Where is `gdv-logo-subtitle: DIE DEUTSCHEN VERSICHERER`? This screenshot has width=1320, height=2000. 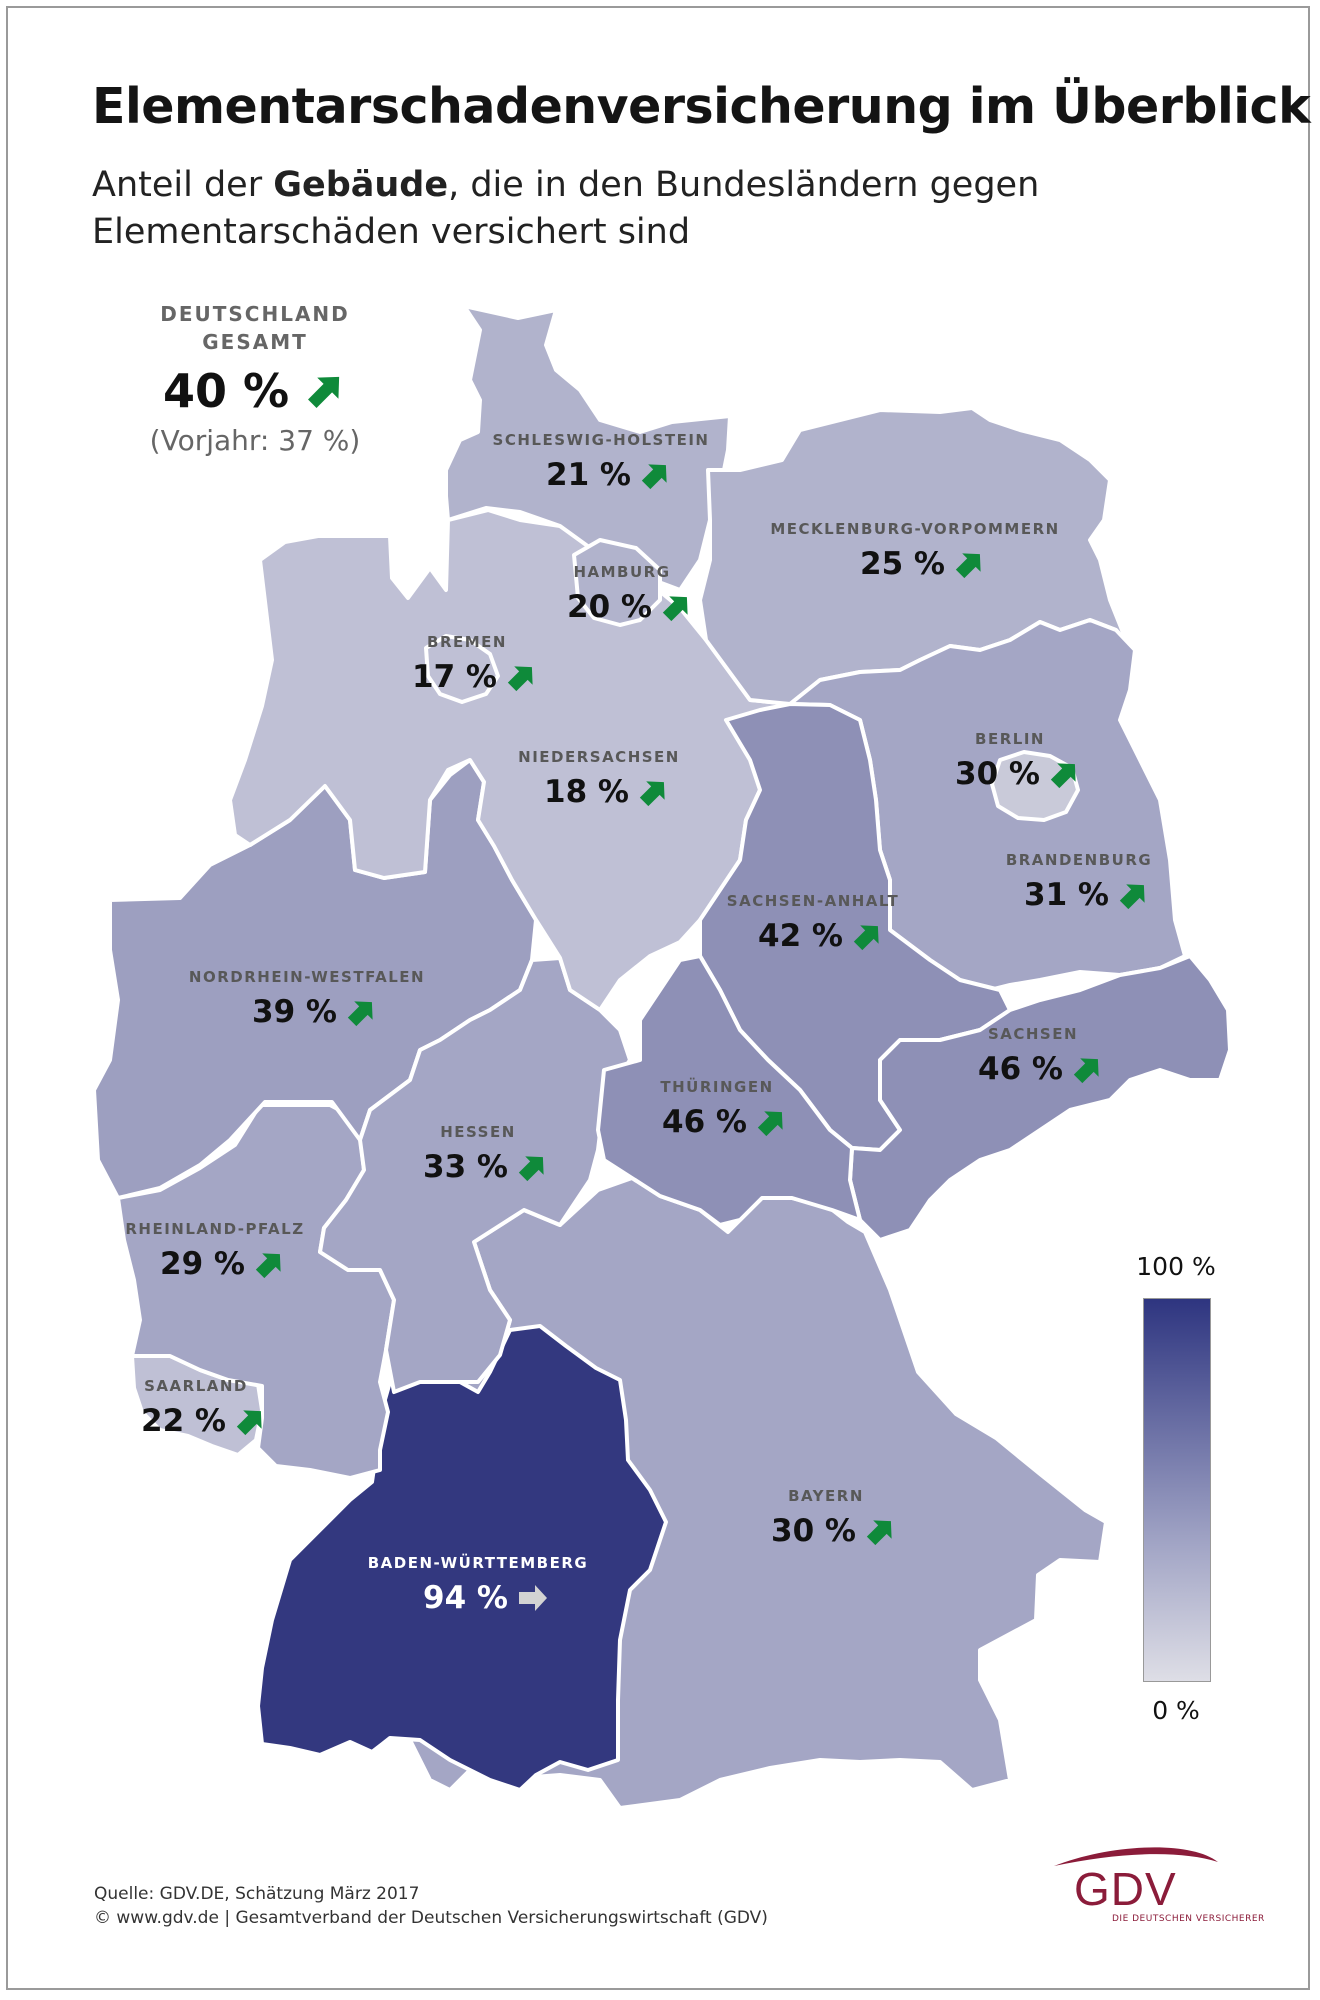 gdv-logo-subtitle: DIE DEUTSCHEN VERSICHERER is located at coordinates (1188, 1919).